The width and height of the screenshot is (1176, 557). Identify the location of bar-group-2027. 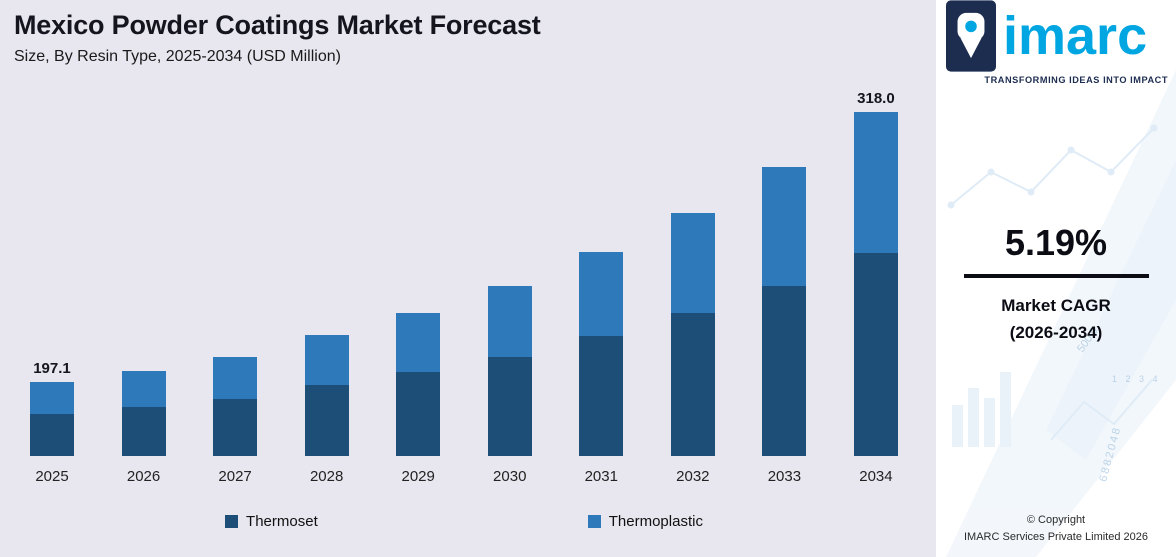
(235, 406).